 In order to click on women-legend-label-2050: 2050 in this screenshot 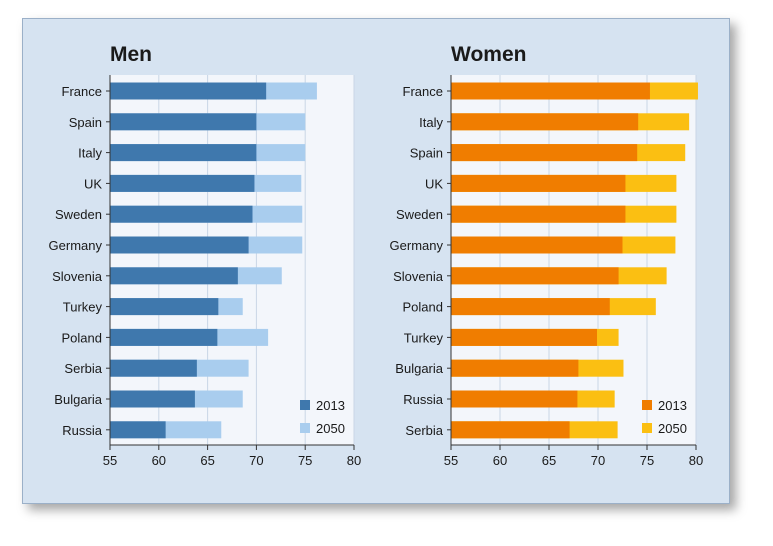, I will do `click(672, 428)`.